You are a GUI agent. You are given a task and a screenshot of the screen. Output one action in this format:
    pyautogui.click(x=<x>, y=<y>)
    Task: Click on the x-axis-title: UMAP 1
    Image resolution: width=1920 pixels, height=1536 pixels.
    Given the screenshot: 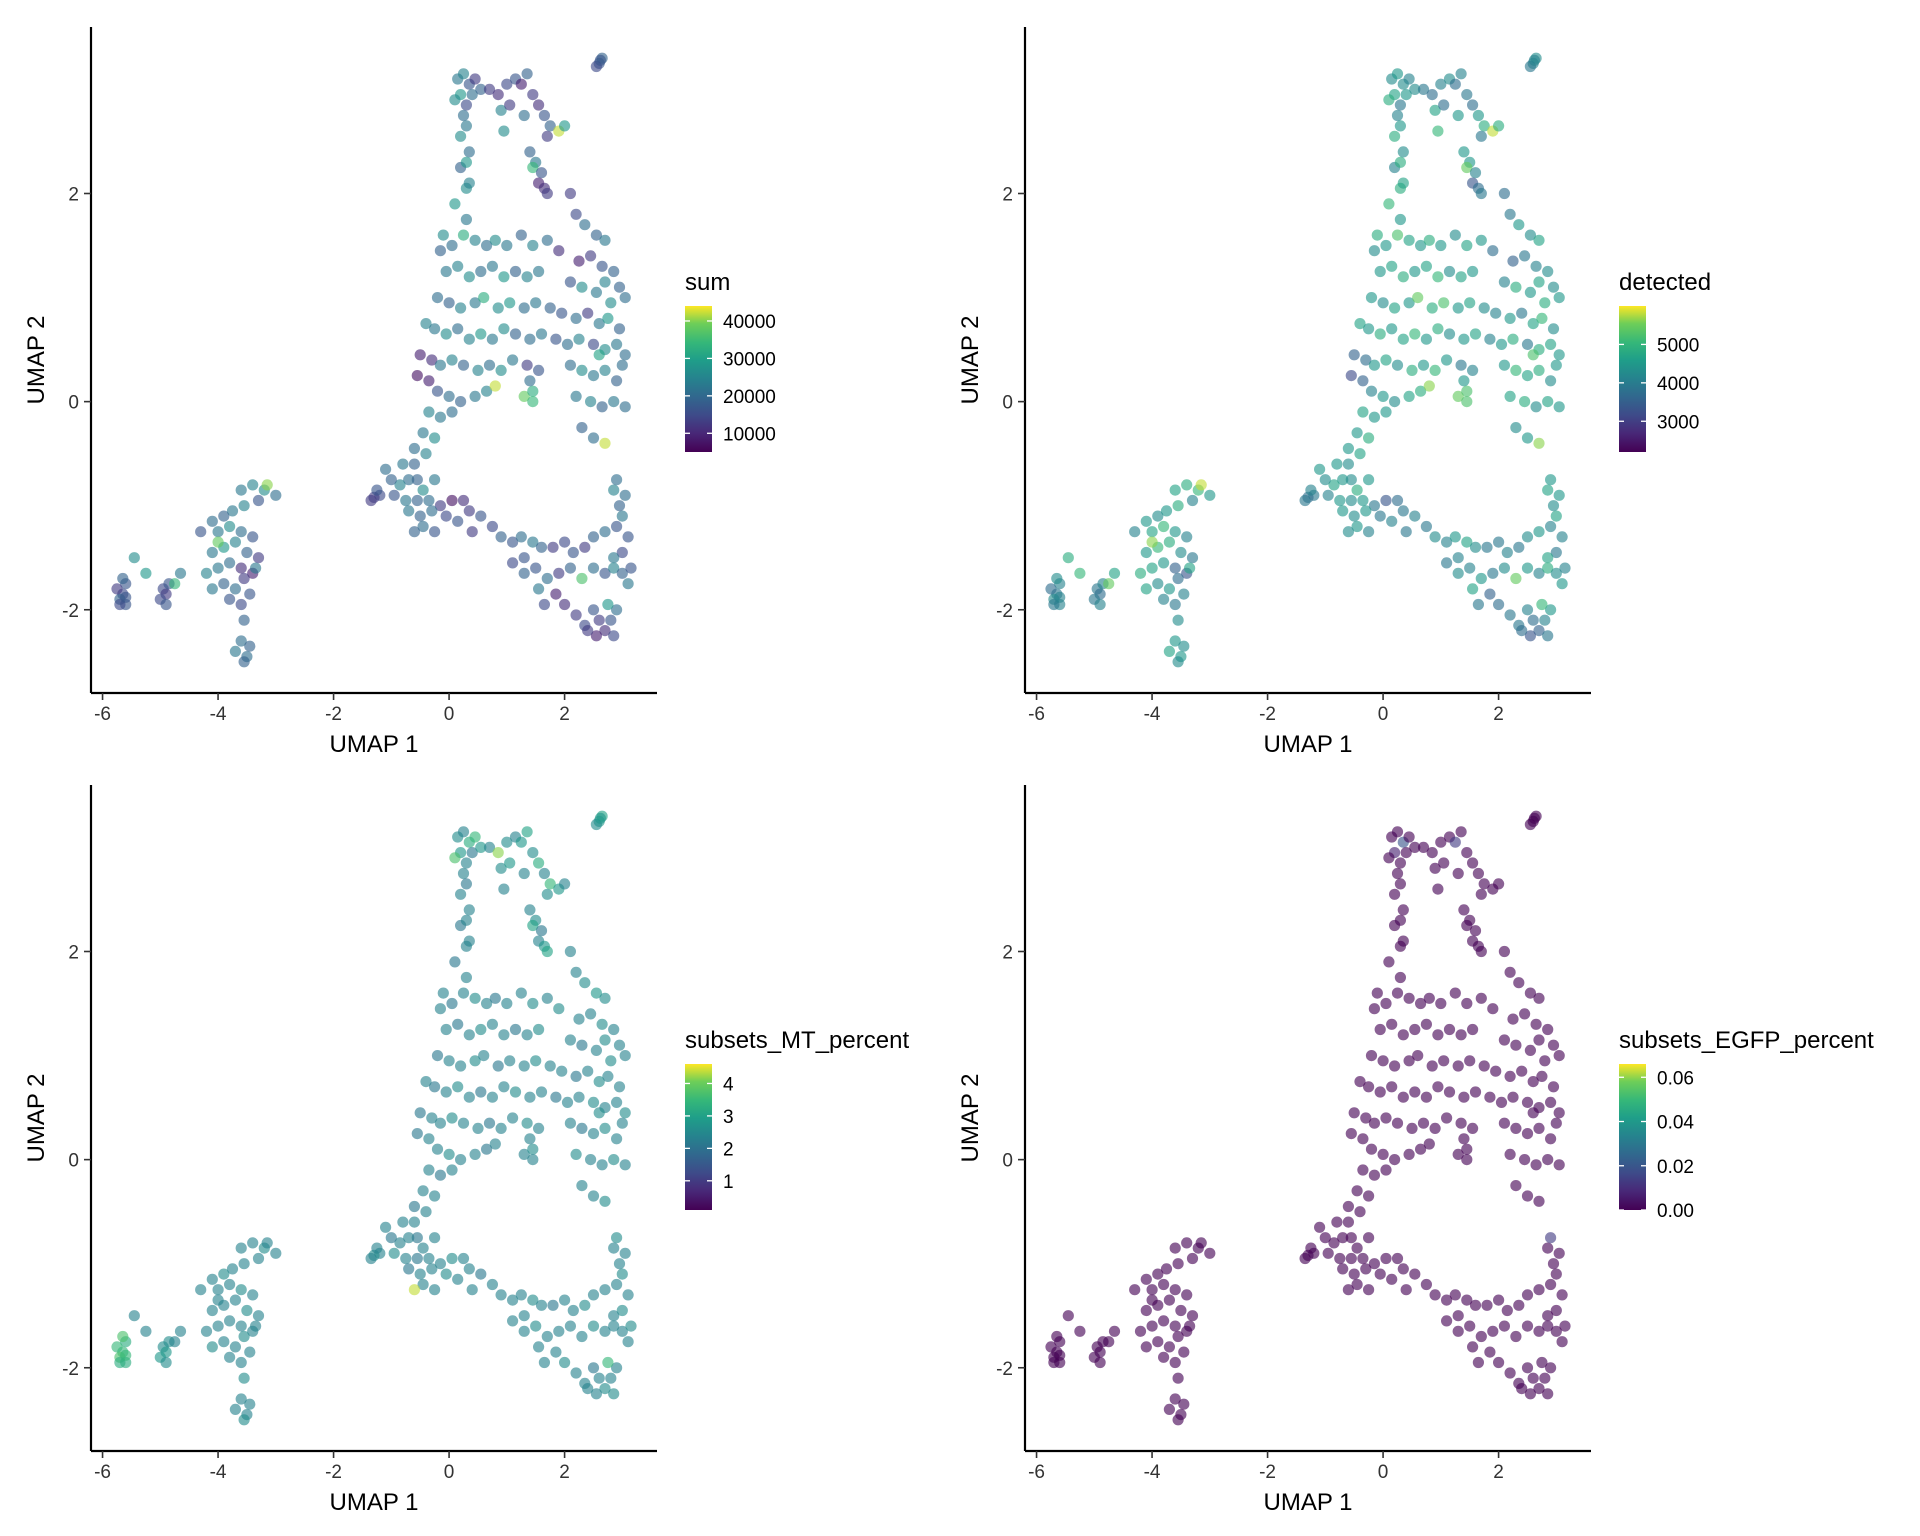 What is the action you would take?
    pyautogui.click(x=1308, y=1502)
    